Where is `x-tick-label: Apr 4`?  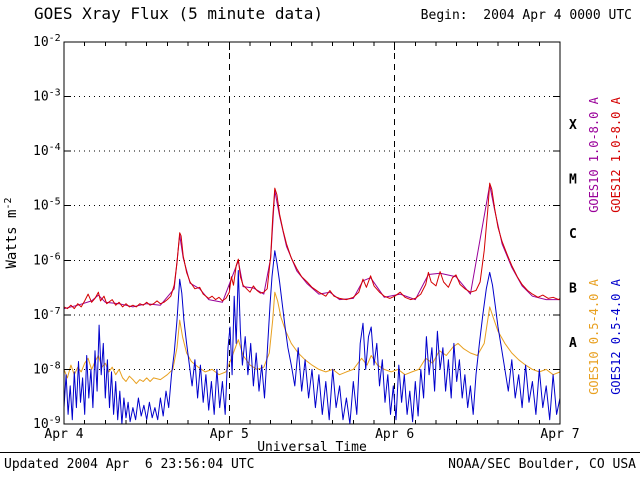 x-tick-label: Apr 4 is located at coordinates (63, 434).